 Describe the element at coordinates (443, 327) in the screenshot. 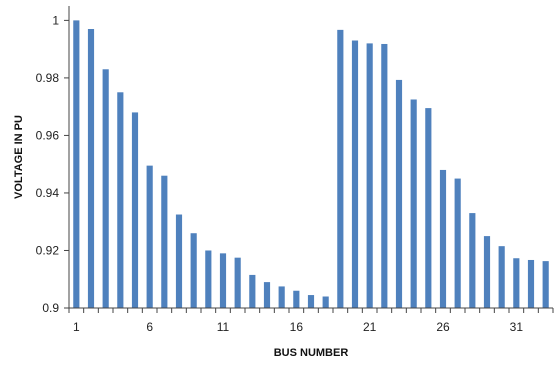

I see `x-tick-label: 26` at that location.